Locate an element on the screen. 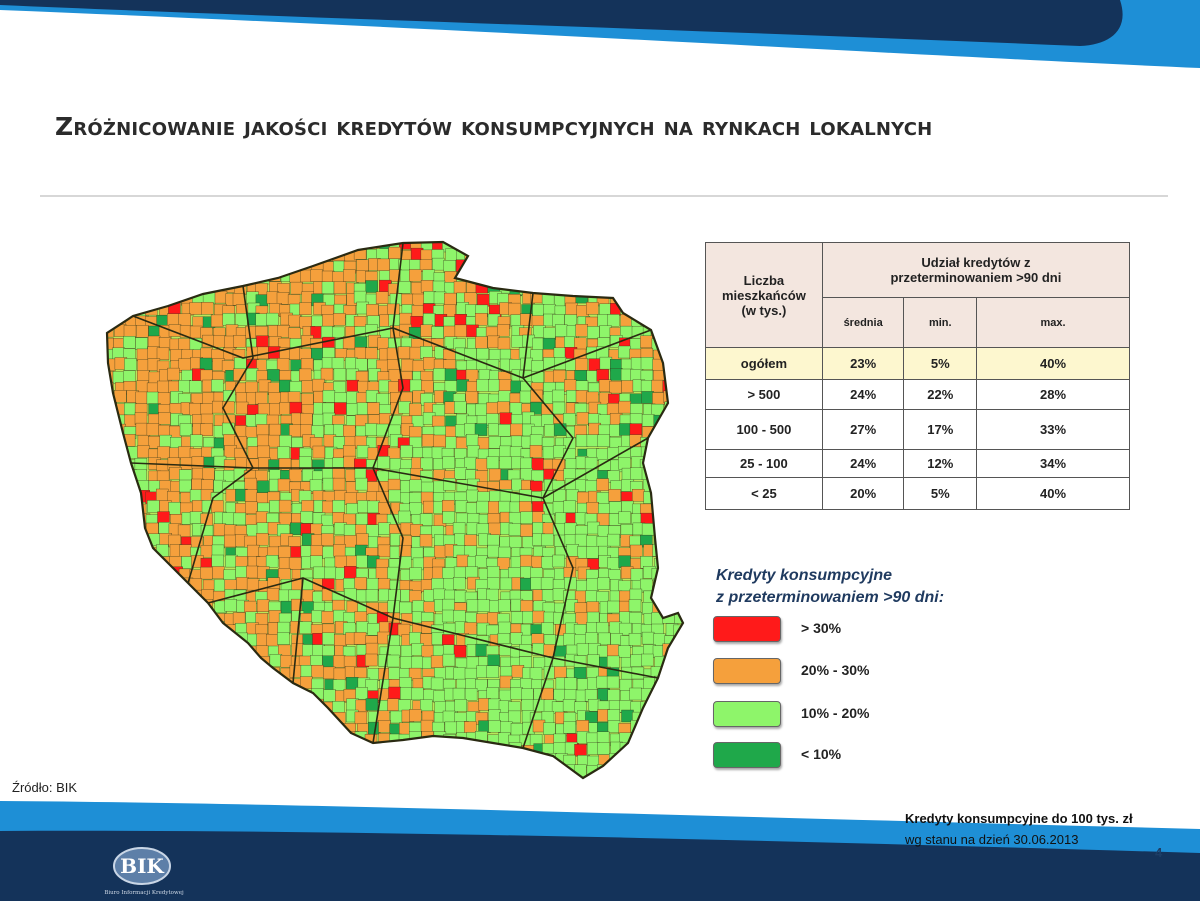 This screenshot has width=1200, height=902. legend-title-line1: Kredyty konsumpcyjne is located at coordinates (804, 575).